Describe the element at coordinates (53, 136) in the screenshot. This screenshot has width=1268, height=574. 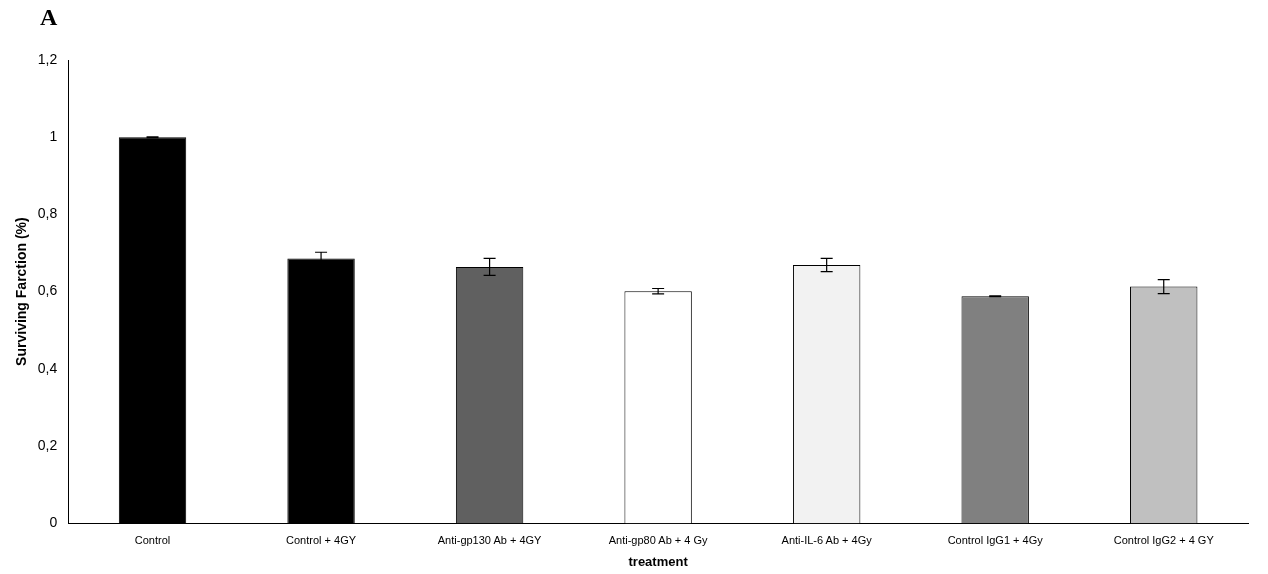
I see `y-tick-label: 1` at that location.